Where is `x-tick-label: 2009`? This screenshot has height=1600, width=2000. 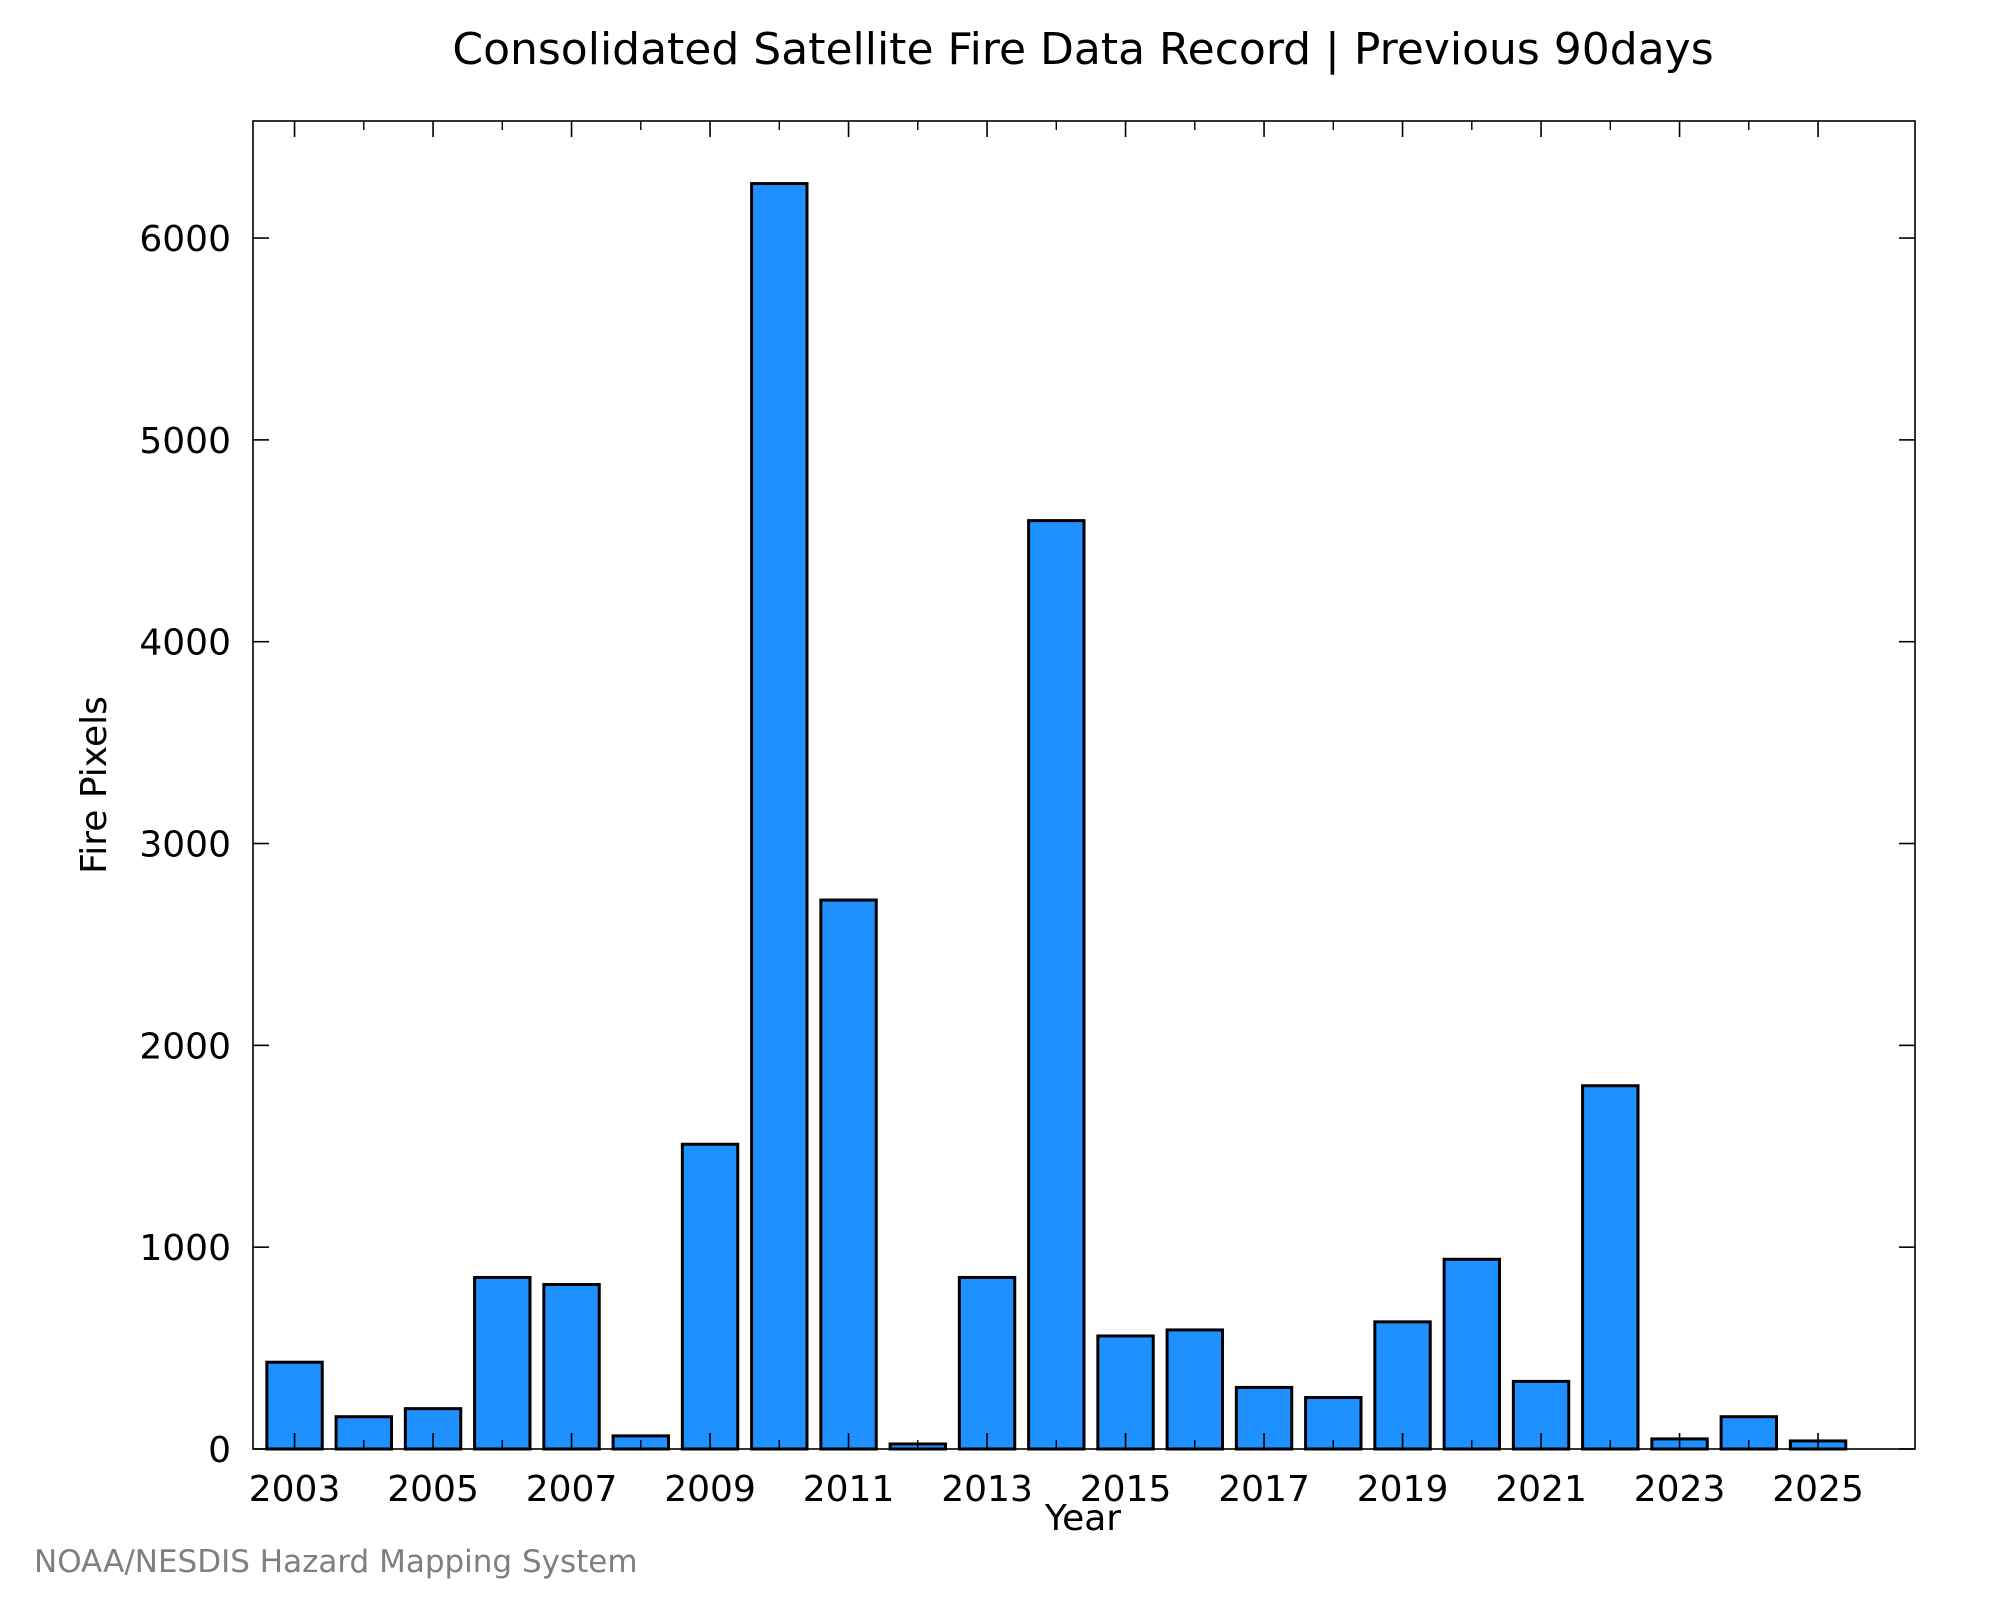 x-tick-label: 2009 is located at coordinates (710, 1489).